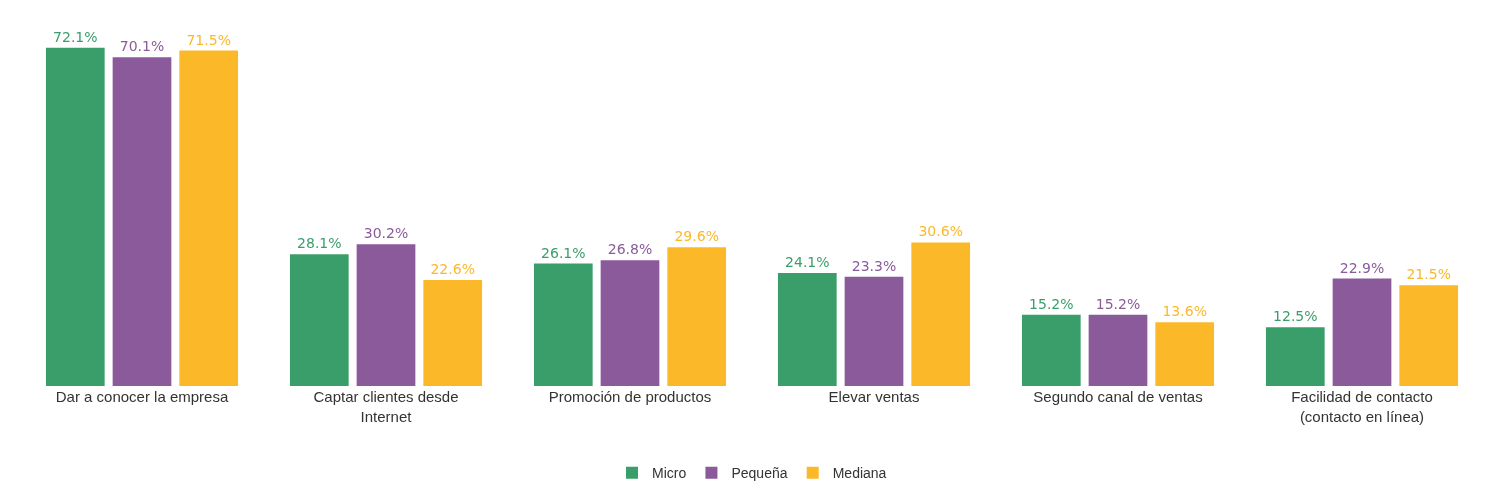 The height and width of the screenshot is (501, 1504). What do you see at coordinates (859, 473) in the screenshot?
I see `legend-label: Mediana` at bounding box center [859, 473].